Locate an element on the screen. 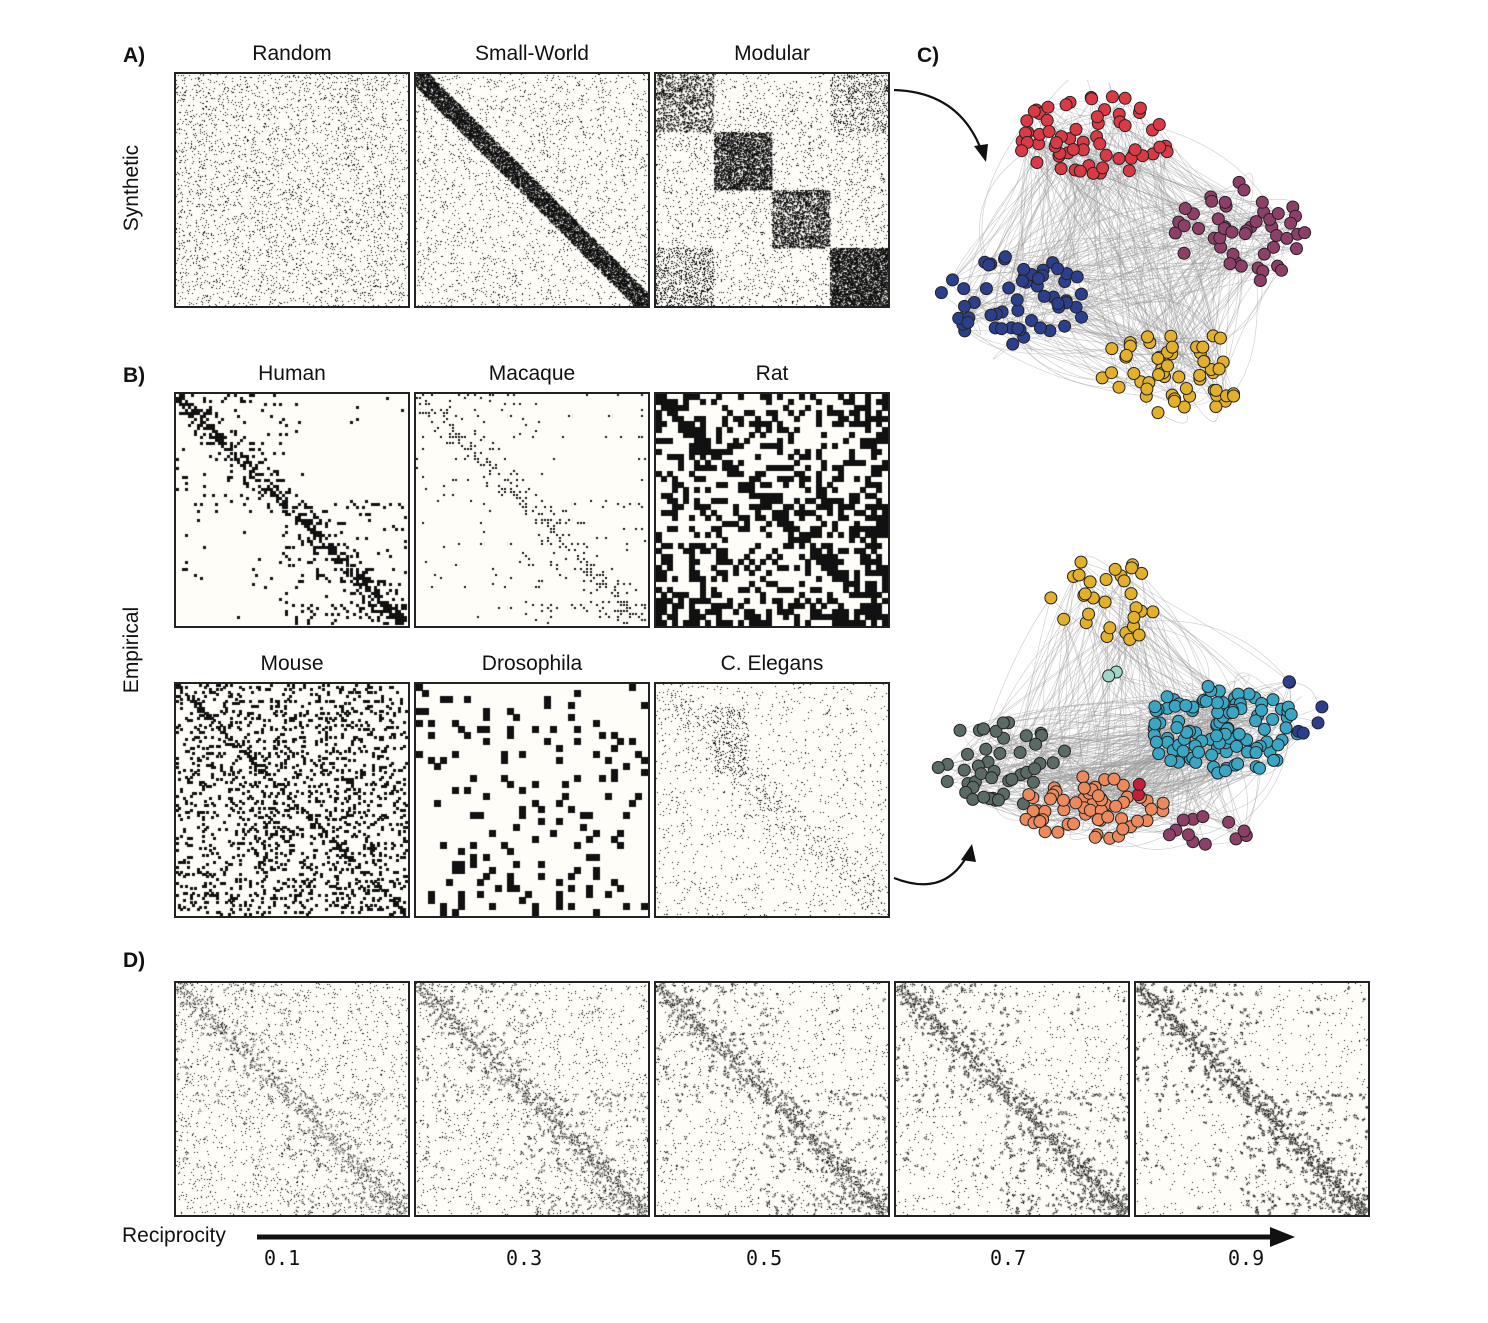 The image size is (1488, 1323). matrix-title-mouse: Mouse is located at coordinates (292, 663).